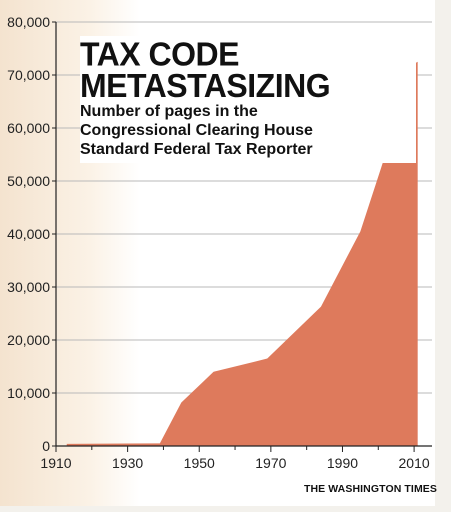 The width and height of the screenshot is (451, 512). I want to click on y-tick-label-3: 30,000, so click(28, 287).